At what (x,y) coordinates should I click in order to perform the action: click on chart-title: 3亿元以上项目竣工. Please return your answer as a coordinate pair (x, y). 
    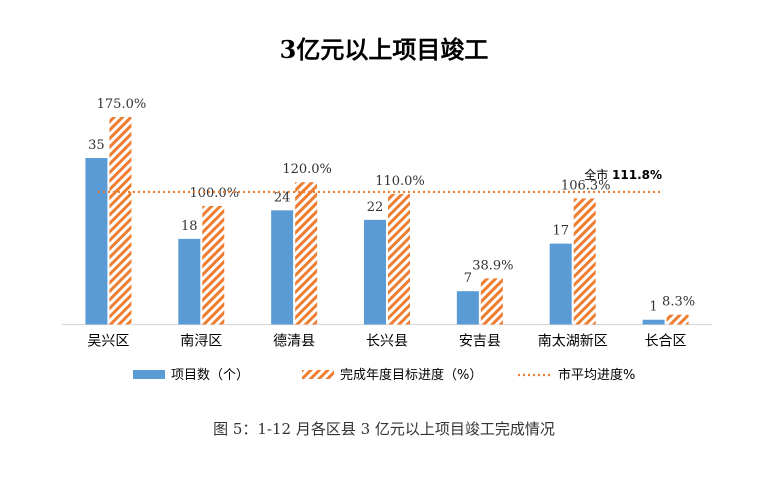
    Looking at the image, I should click on (384, 49).